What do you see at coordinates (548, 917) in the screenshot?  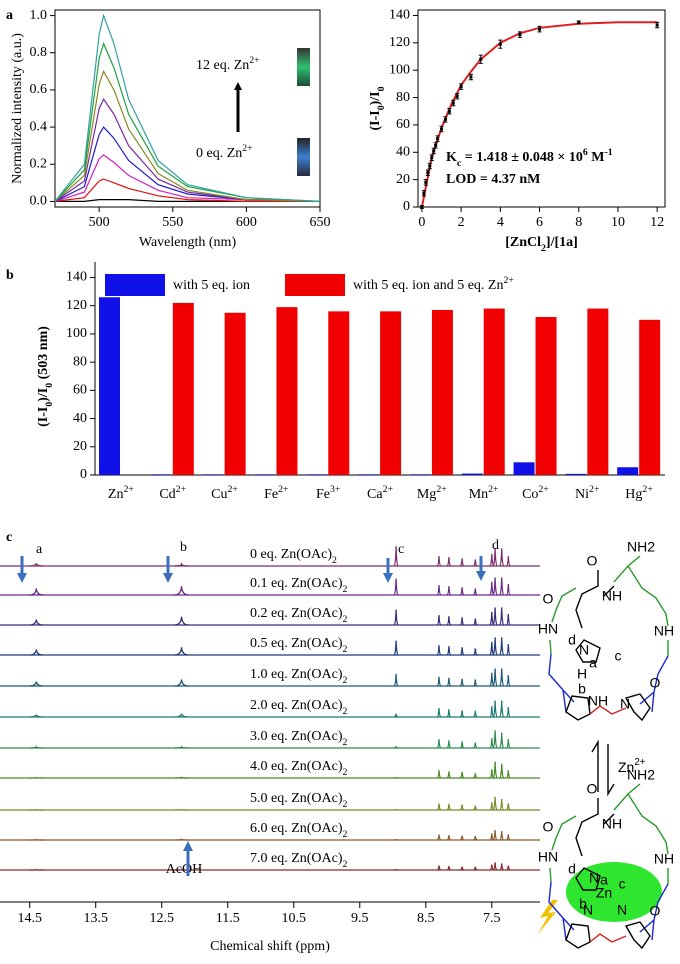 I see `lightning-icon` at bounding box center [548, 917].